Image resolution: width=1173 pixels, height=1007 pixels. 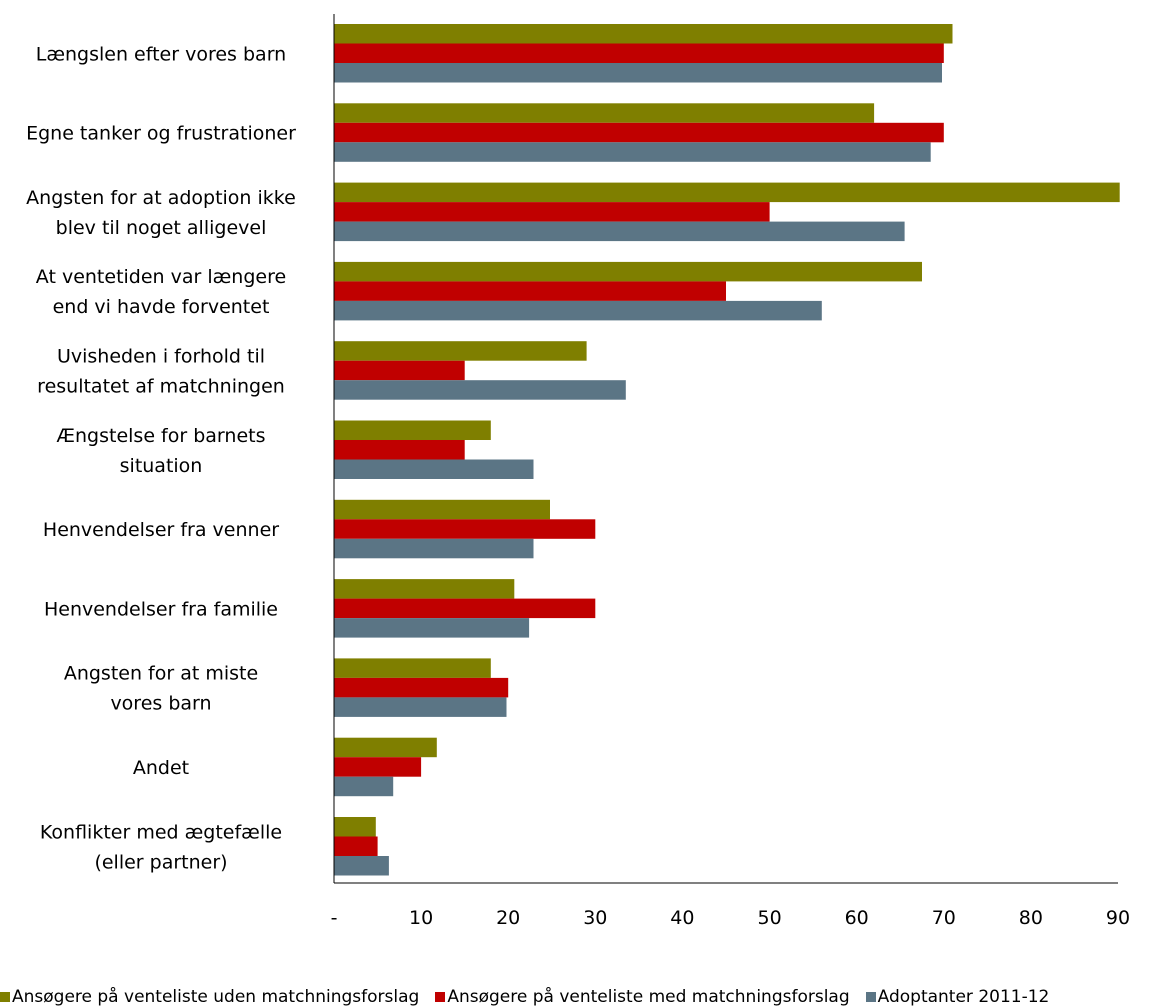 What do you see at coordinates (161, 134) in the screenshot?
I see `category-label-2: Egne tanker og frustrationer` at bounding box center [161, 134].